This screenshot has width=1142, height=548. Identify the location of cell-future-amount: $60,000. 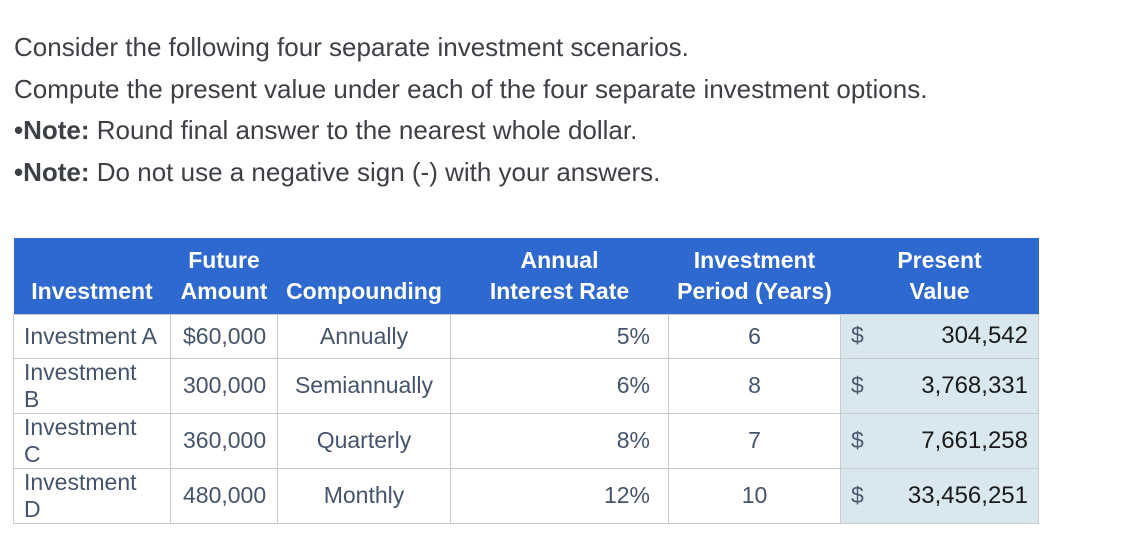
(224, 336).